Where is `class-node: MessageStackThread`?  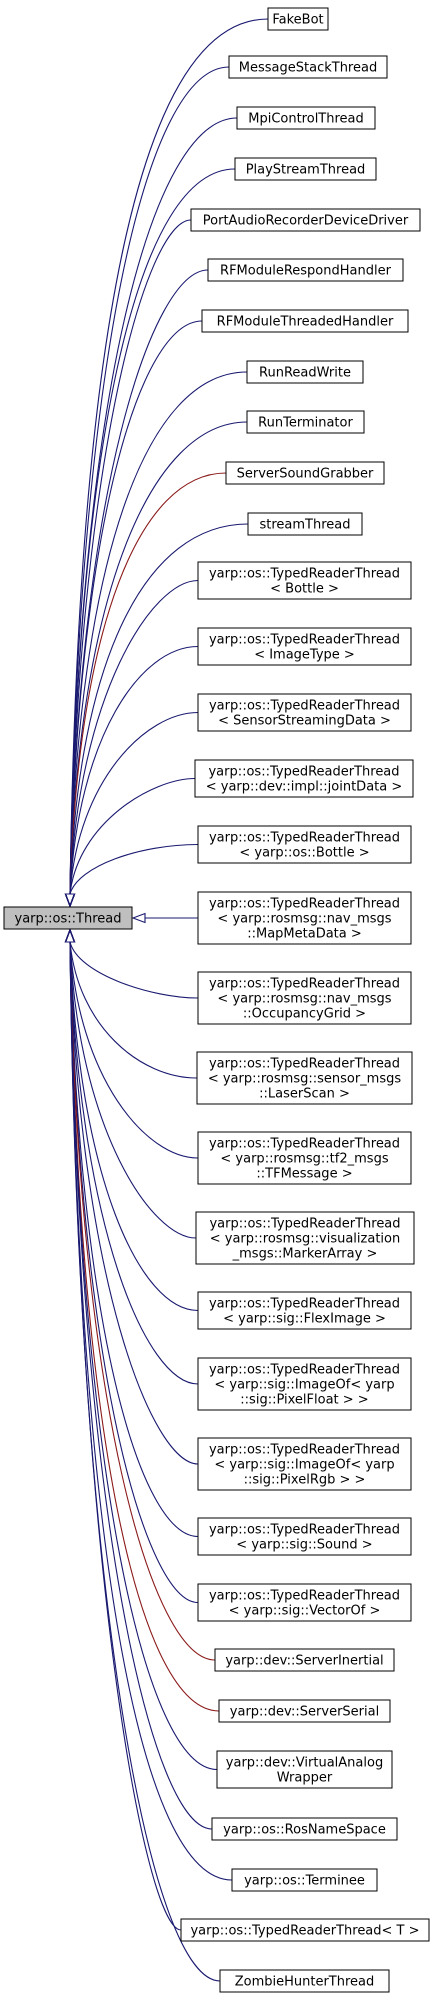 class-node: MessageStackThread is located at coordinates (308, 67).